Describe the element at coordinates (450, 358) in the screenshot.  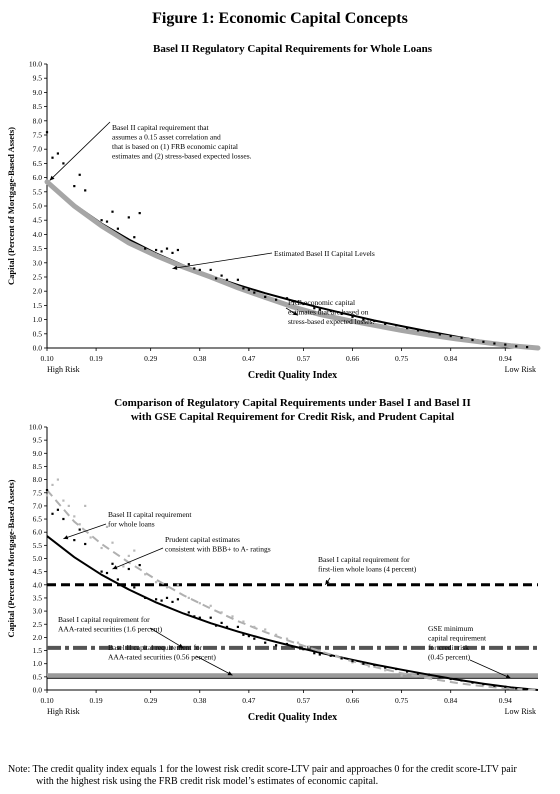
I see `x-tick-label: 0.84` at that location.